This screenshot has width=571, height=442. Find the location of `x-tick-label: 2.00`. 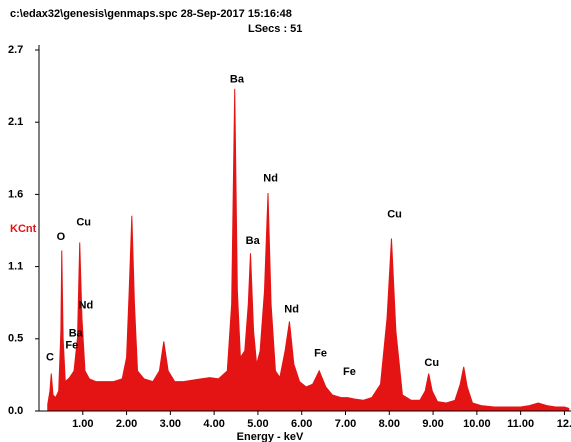

x-tick-label: 2.00 is located at coordinates (126, 424).